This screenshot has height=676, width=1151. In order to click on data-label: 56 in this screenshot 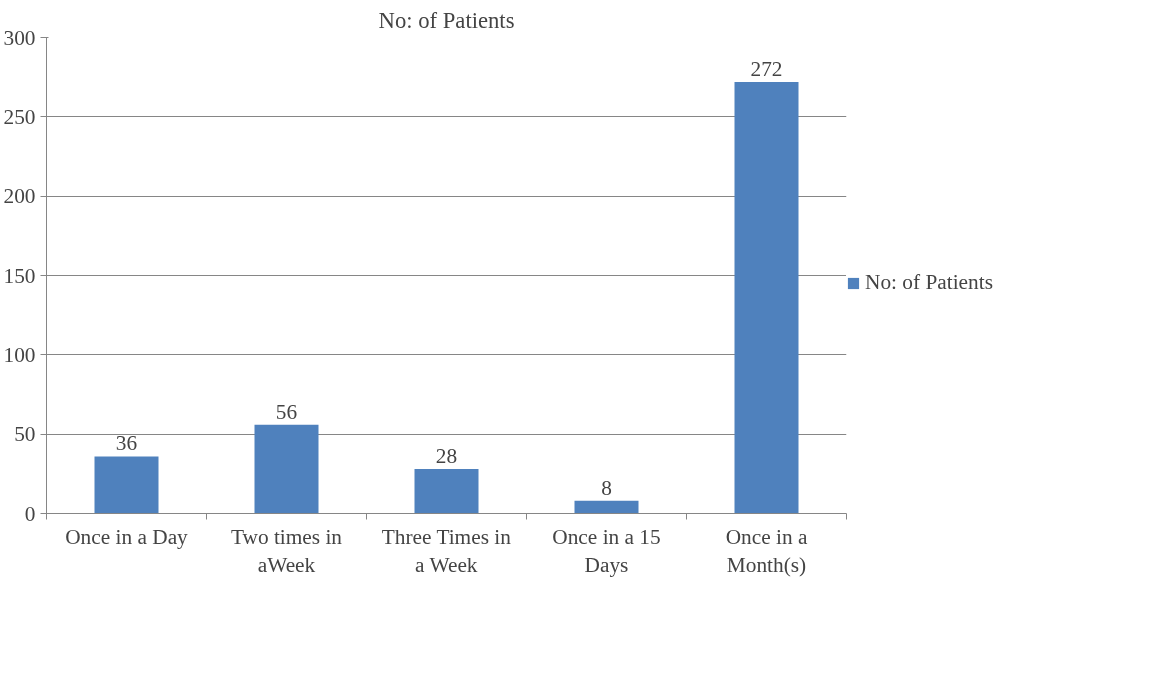, I will do `click(286, 411)`.